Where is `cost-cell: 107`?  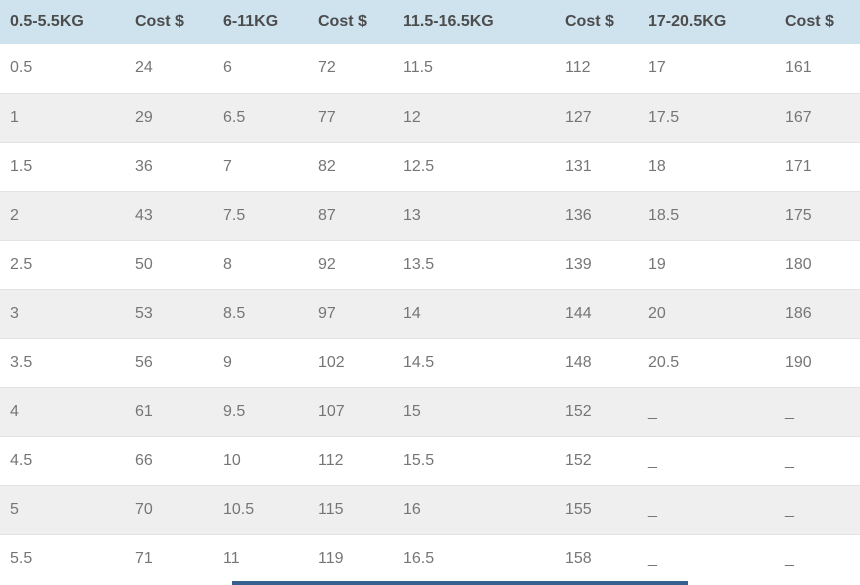
cost-cell: 107 is located at coordinates (350, 411).